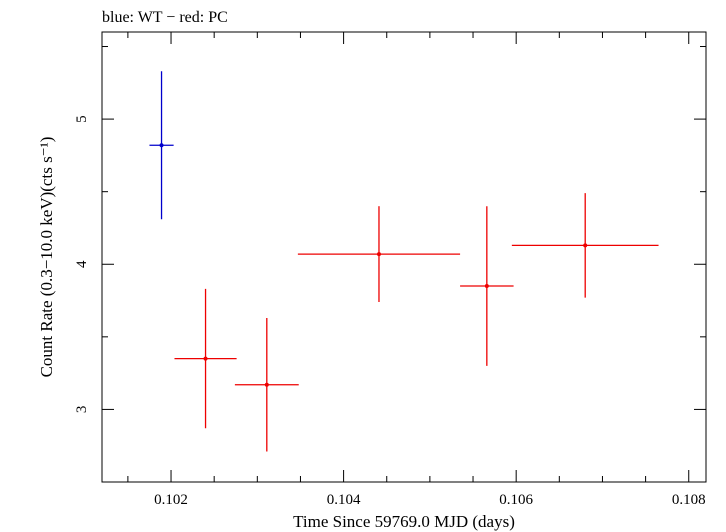 This screenshot has width=726, height=532. Describe the element at coordinates (171, 500) in the screenshot. I see `x-tick-label: 0.102` at that location.